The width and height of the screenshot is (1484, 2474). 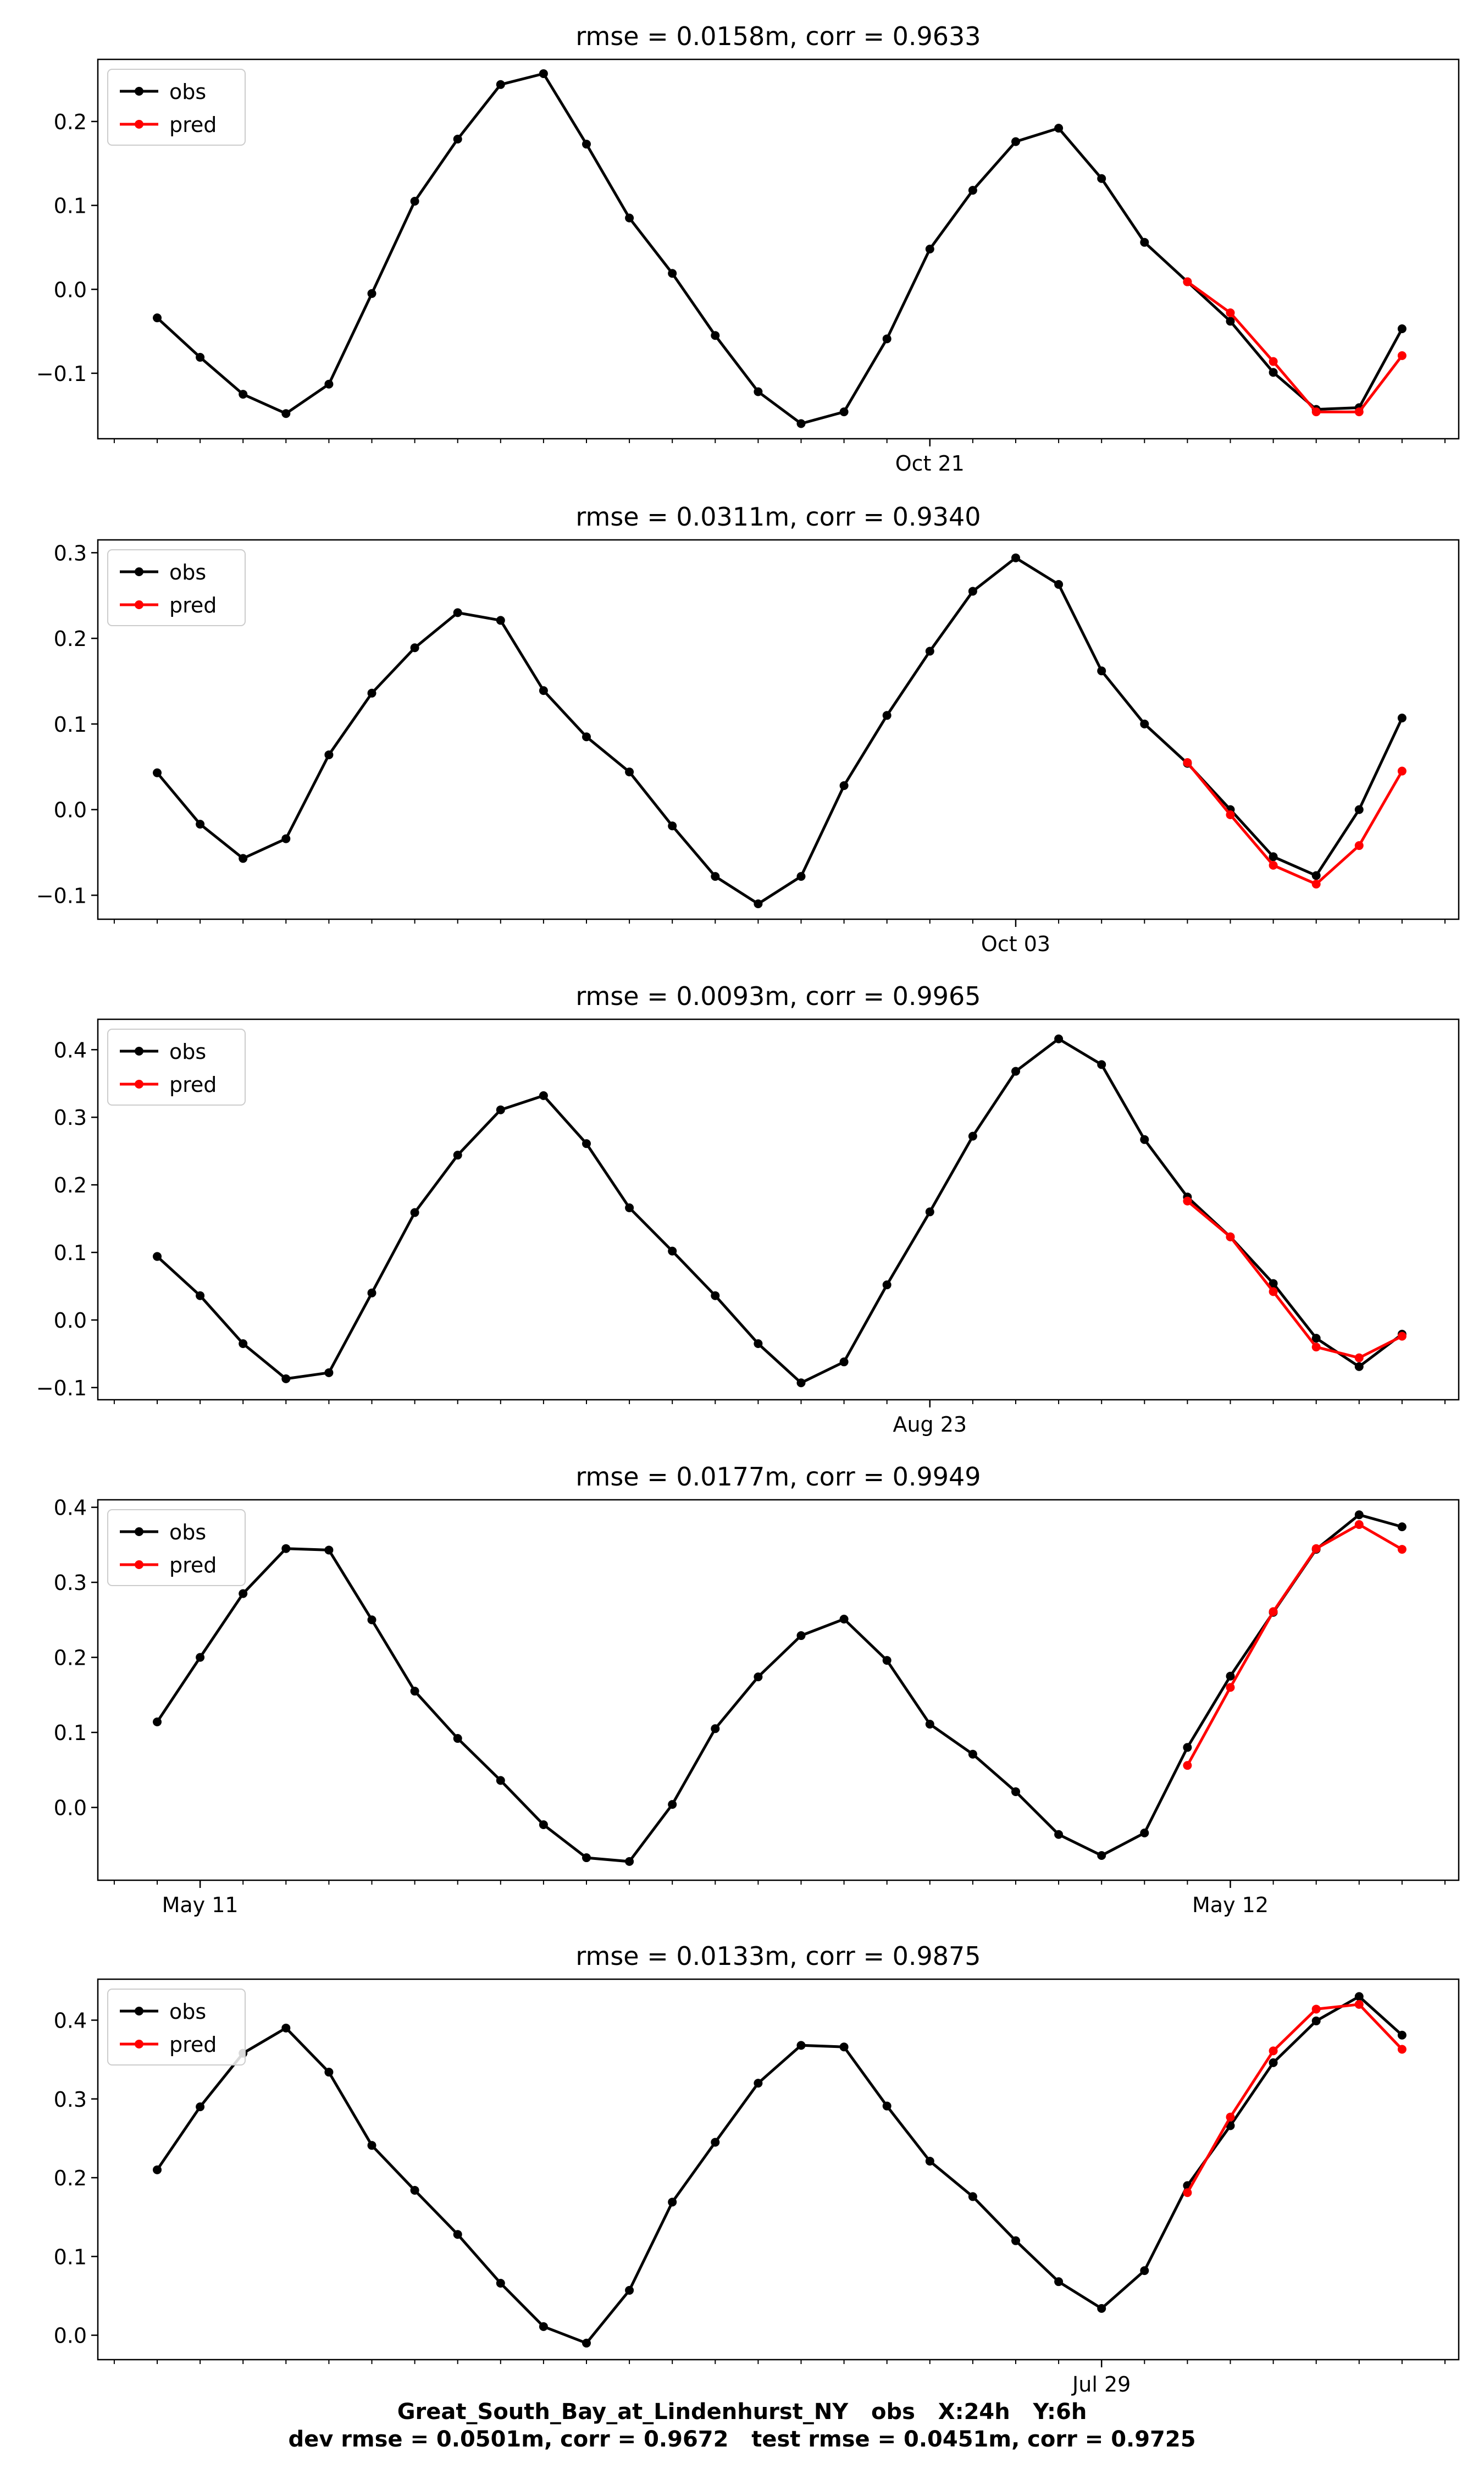 I want to click on x-tick-label: Oct 21, so click(x=930, y=464).